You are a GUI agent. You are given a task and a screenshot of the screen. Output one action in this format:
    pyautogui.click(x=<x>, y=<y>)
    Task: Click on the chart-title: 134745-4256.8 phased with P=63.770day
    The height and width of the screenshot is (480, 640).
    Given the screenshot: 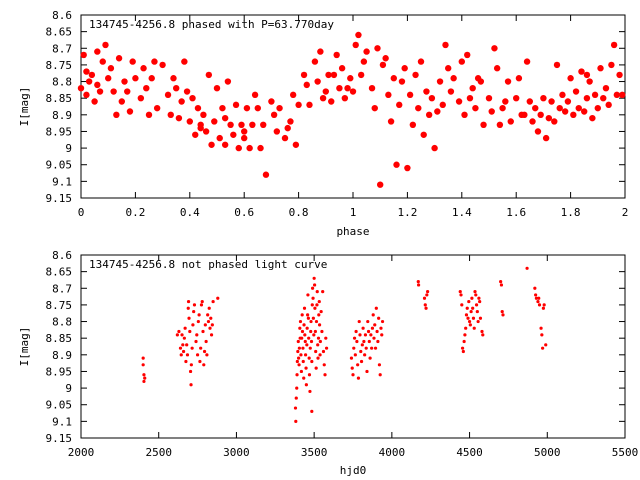 What is the action you would take?
    pyautogui.click(x=211, y=24)
    